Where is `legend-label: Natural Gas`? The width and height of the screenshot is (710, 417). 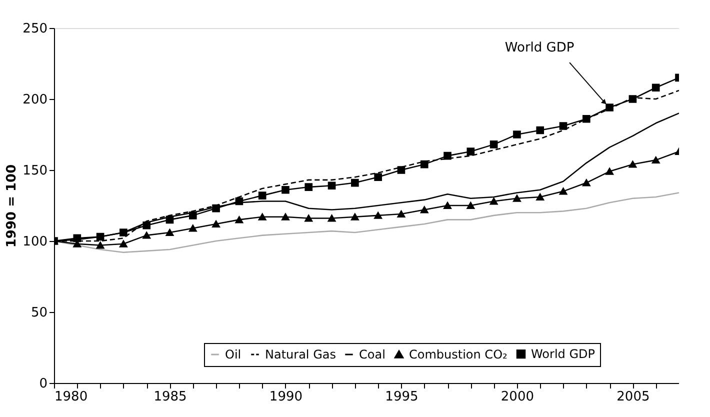 legend-label: Natural Gas is located at coordinates (300, 355).